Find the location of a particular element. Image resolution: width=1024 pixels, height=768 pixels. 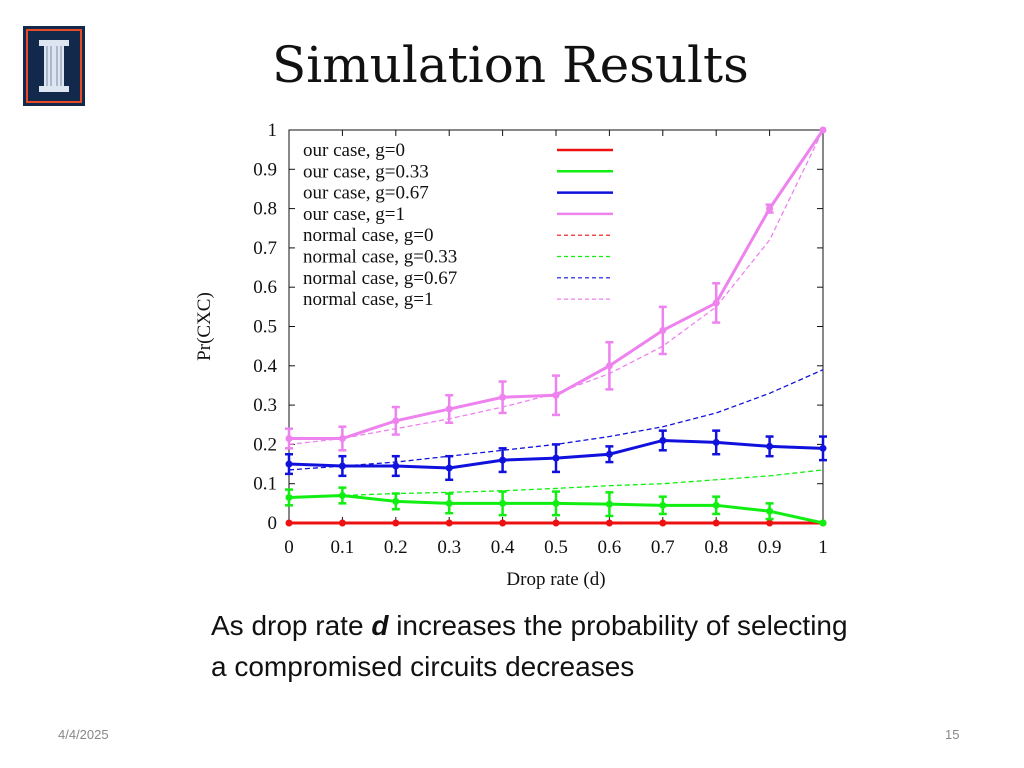

caption-pre: As drop rate is located at coordinates (291, 625).